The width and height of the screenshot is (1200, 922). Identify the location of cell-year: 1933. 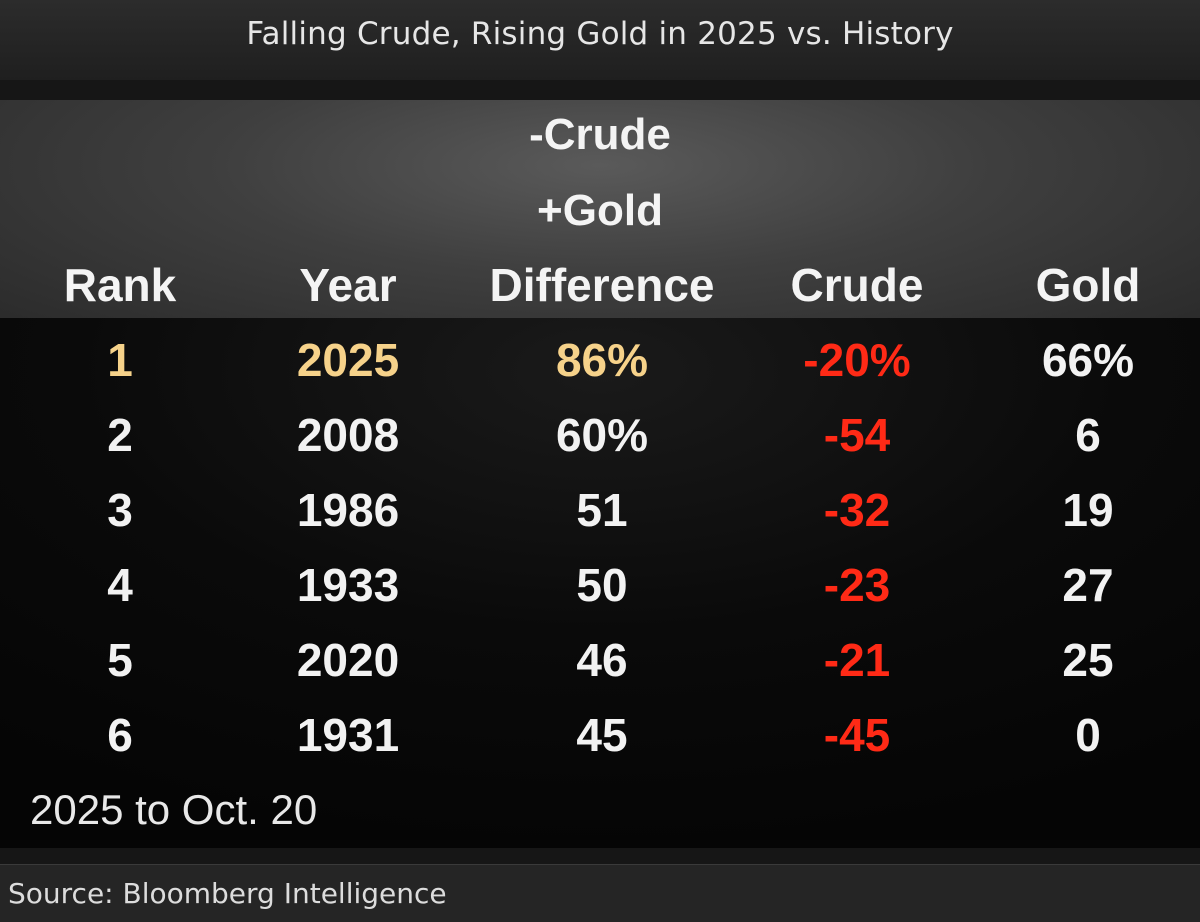
(348, 585).